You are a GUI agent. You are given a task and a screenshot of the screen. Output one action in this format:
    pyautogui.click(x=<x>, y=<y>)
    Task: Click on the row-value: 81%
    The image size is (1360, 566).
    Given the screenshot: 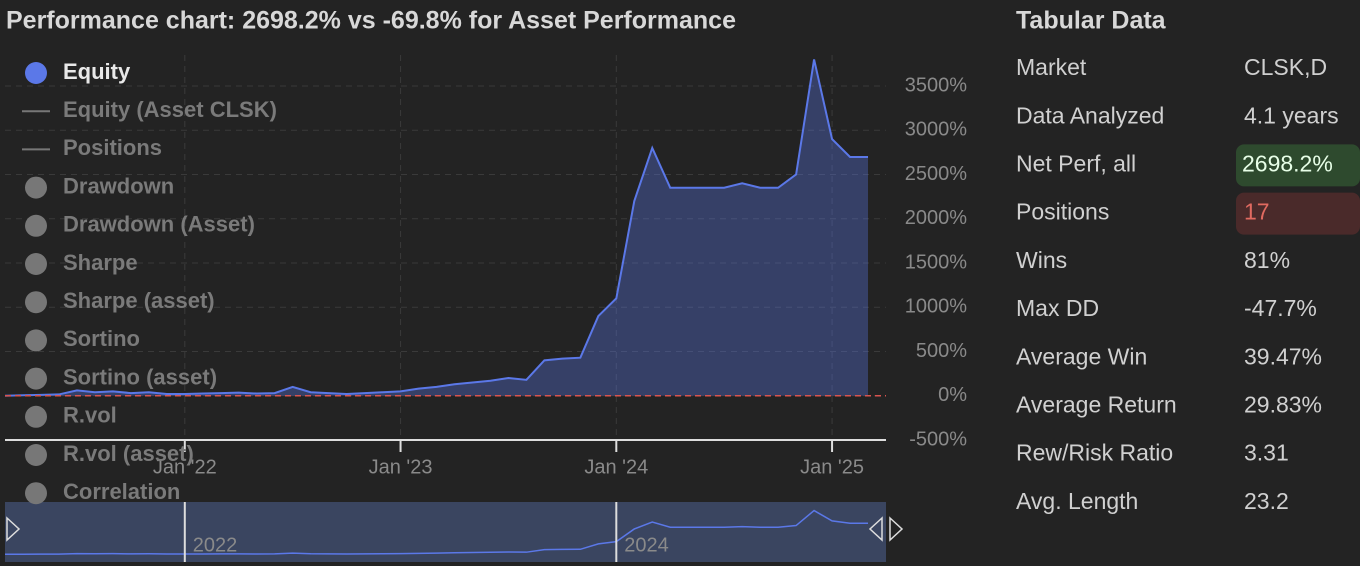 What is the action you would take?
    pyautogui.click(x=1267, y=260)
    